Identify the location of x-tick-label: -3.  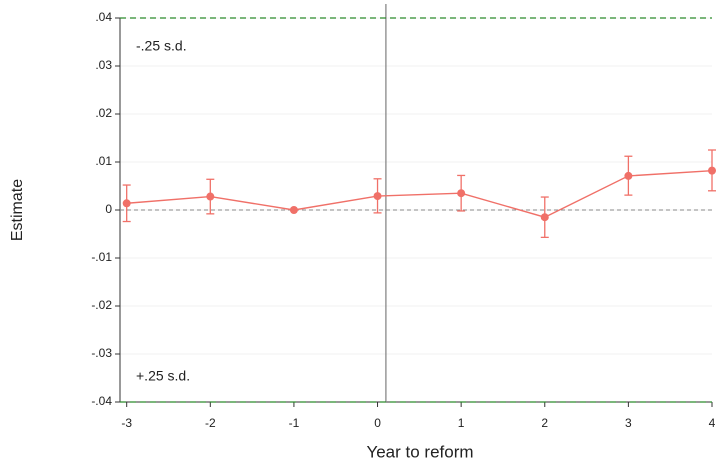
(126, 423).